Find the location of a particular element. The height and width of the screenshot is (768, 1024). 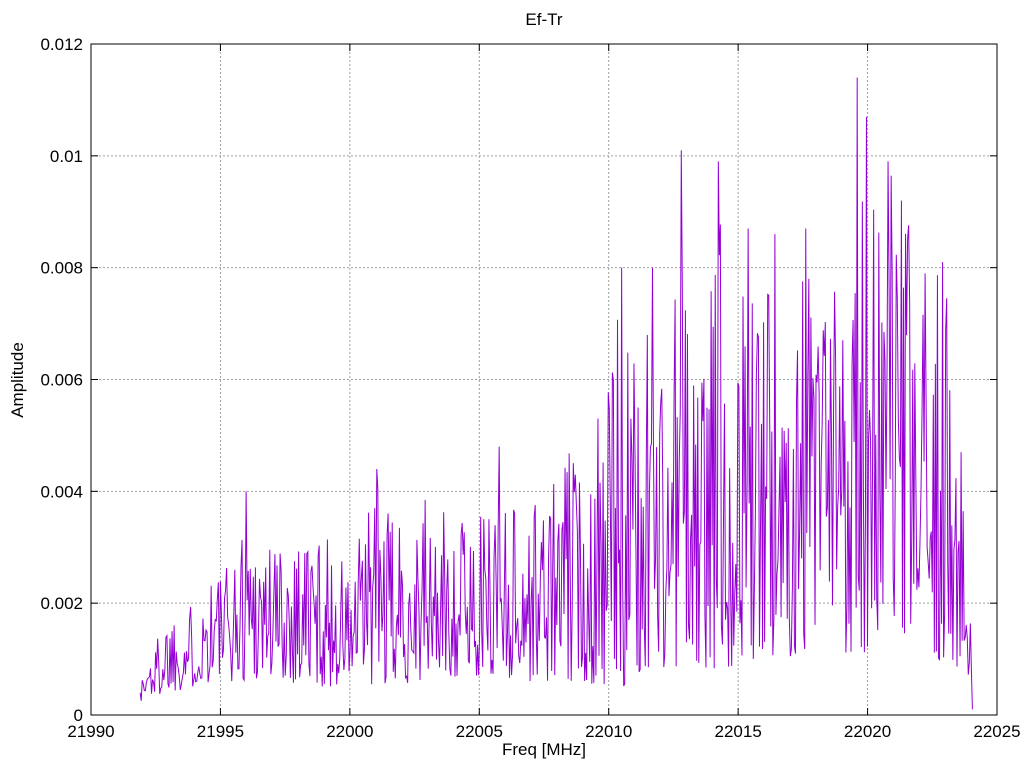

x-tick-label: 22015 is located at coordinates (738, 731).